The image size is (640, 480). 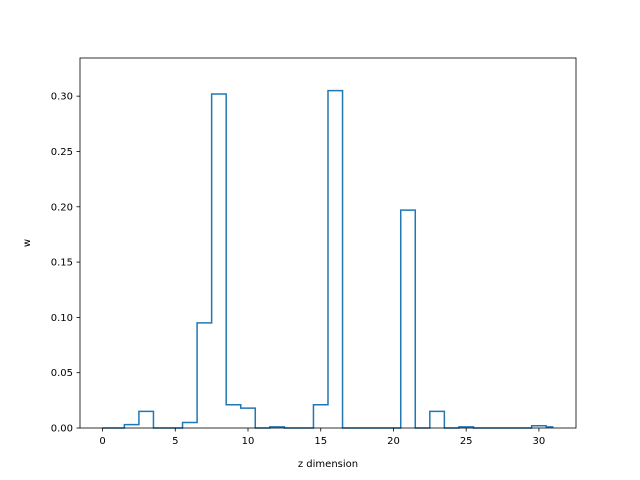 What do you see at coordinates (62, 97) in the screenshot?
I see `y-tick-label: 0.30` at bounding box center [62, 97].